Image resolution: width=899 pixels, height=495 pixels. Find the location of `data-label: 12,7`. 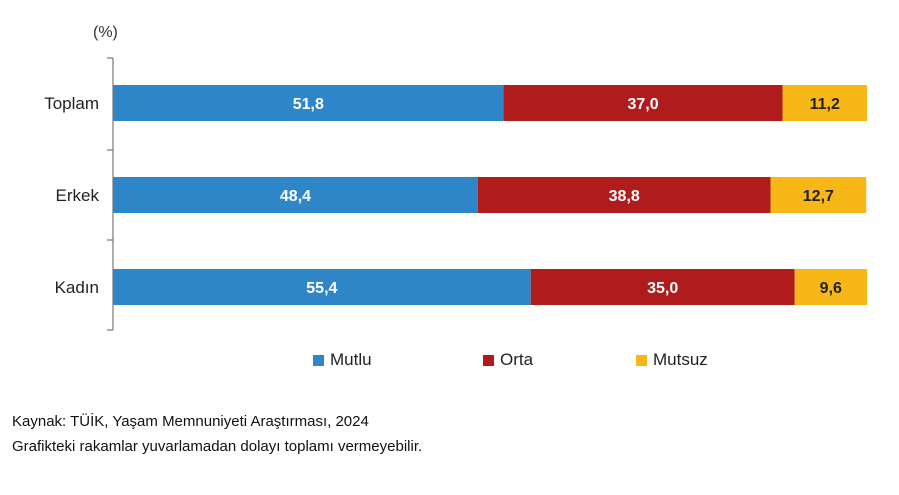

data-label: 12,7 is located at coordinates (818, 196).